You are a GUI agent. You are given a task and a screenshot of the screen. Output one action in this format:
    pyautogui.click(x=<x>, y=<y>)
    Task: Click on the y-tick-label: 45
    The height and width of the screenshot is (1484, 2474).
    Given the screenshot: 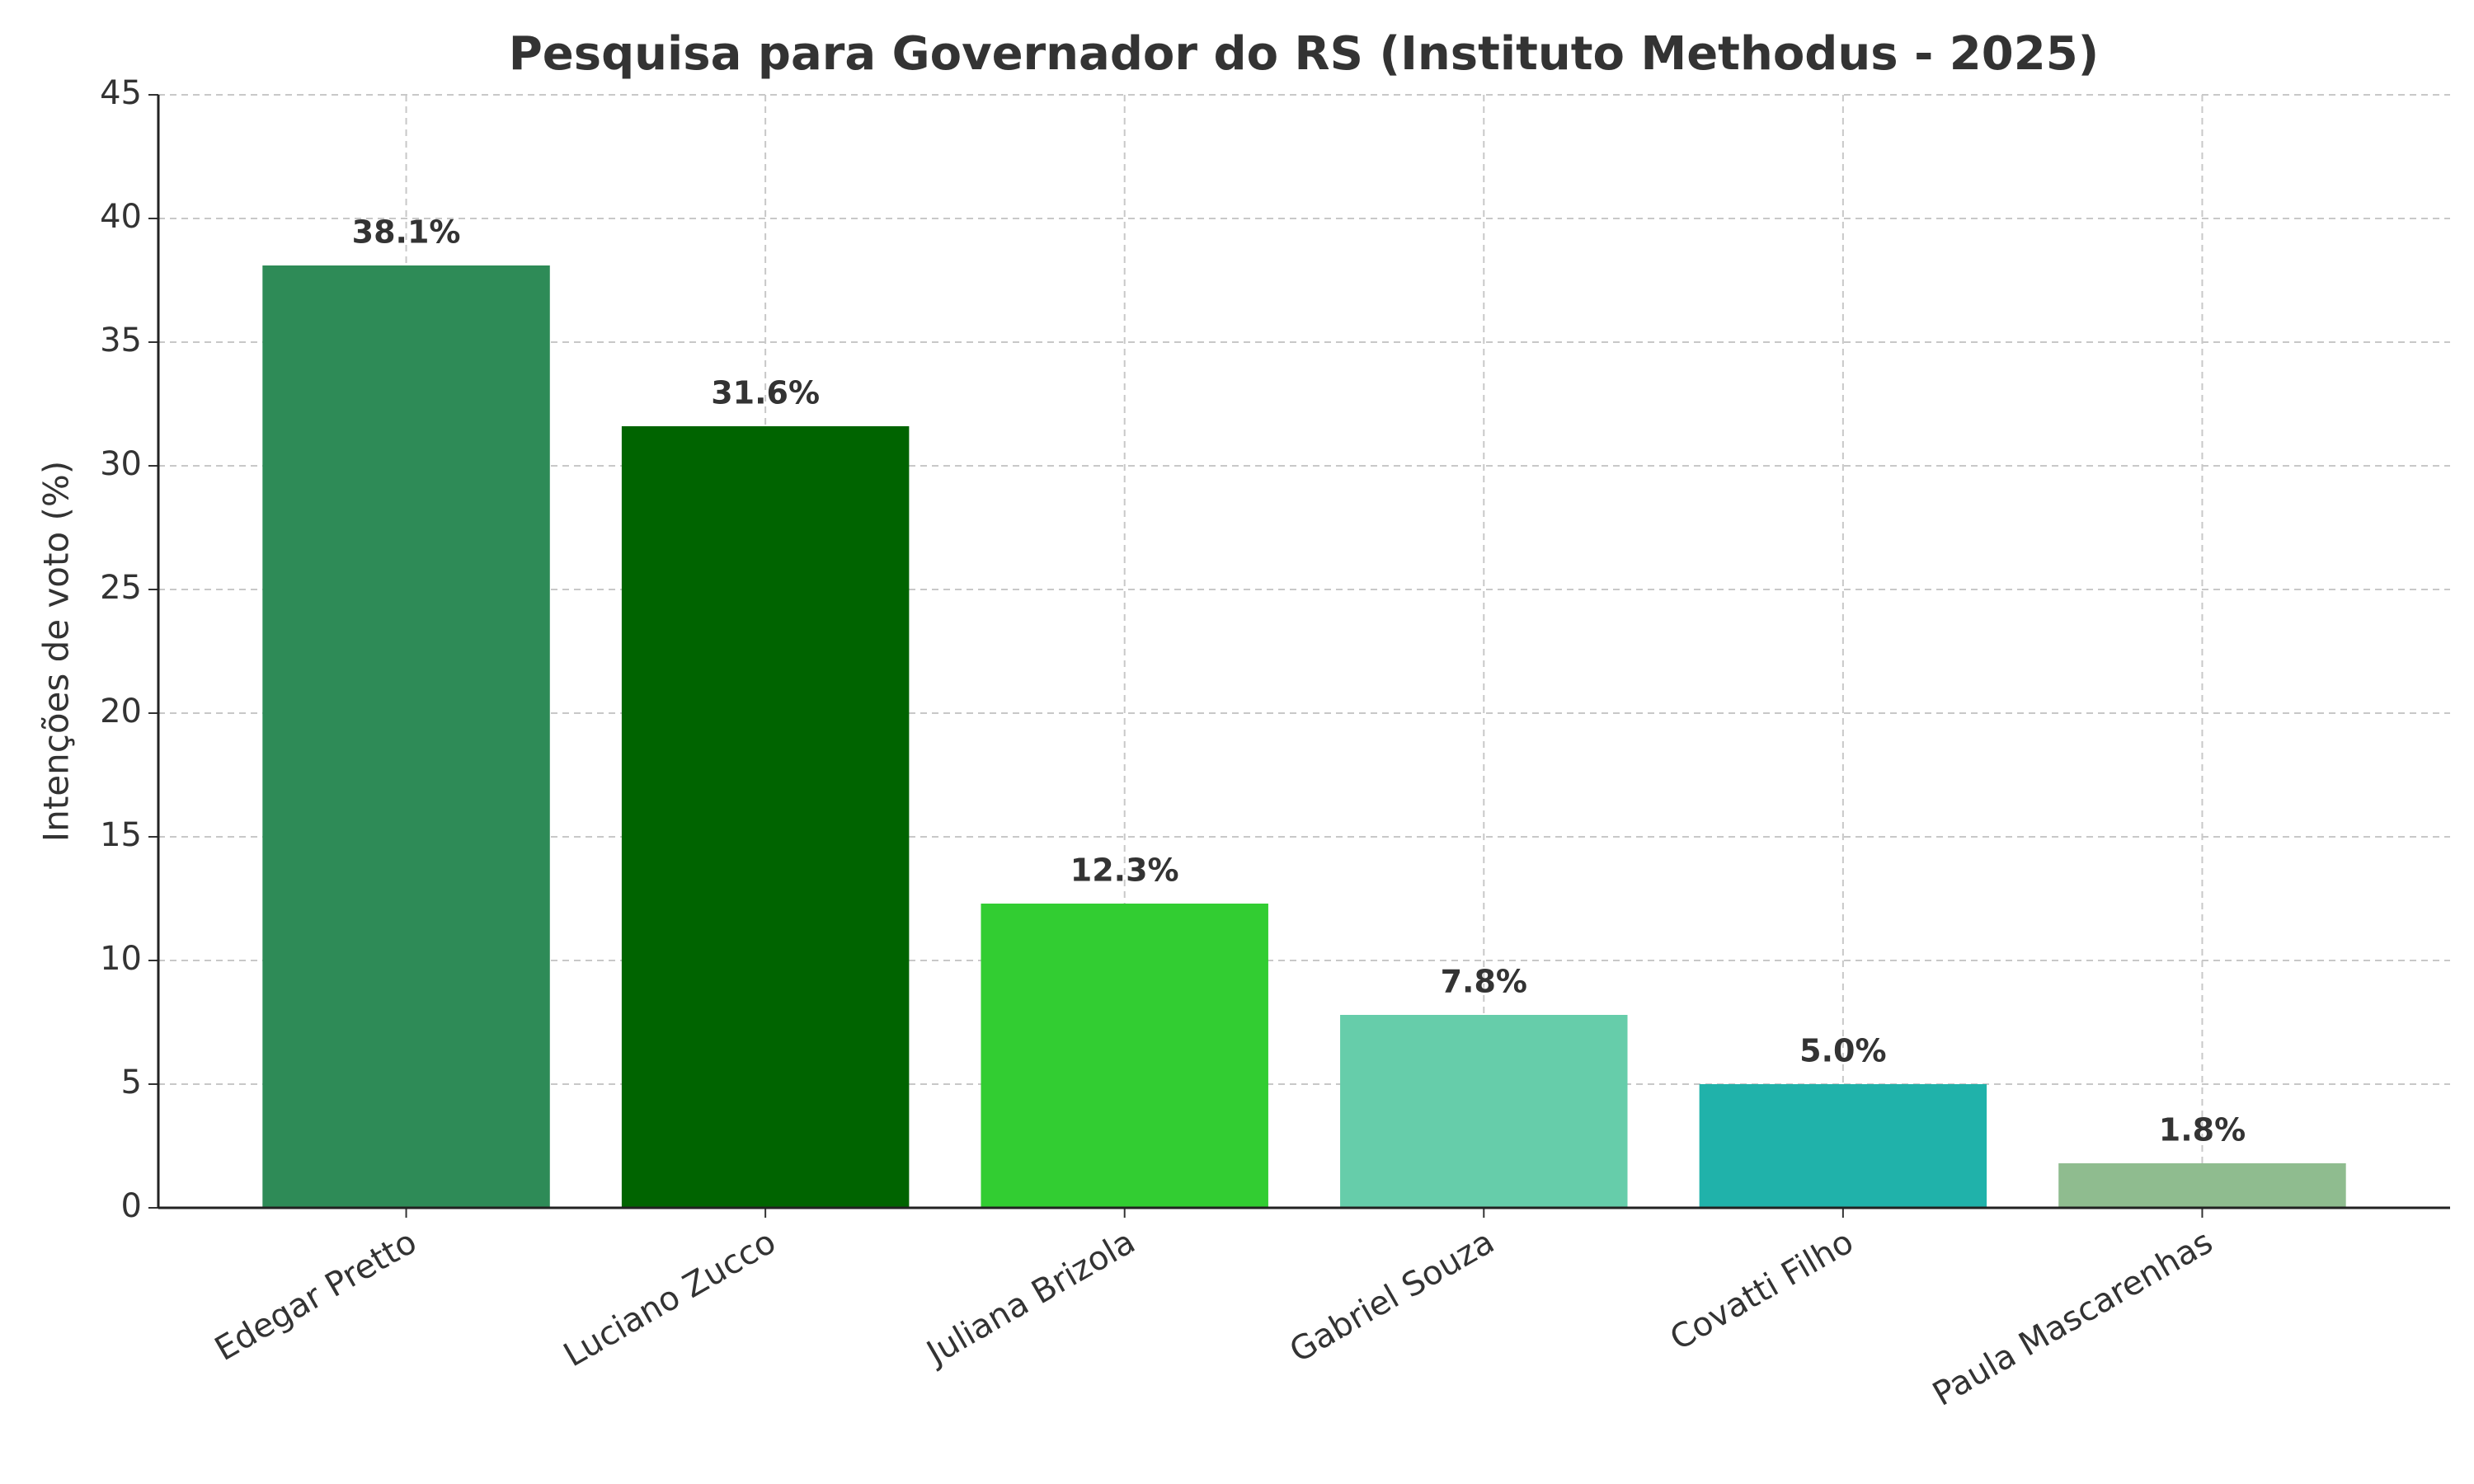 What is the action you would take?
    pyautogui.click(x=121, y=93)
    